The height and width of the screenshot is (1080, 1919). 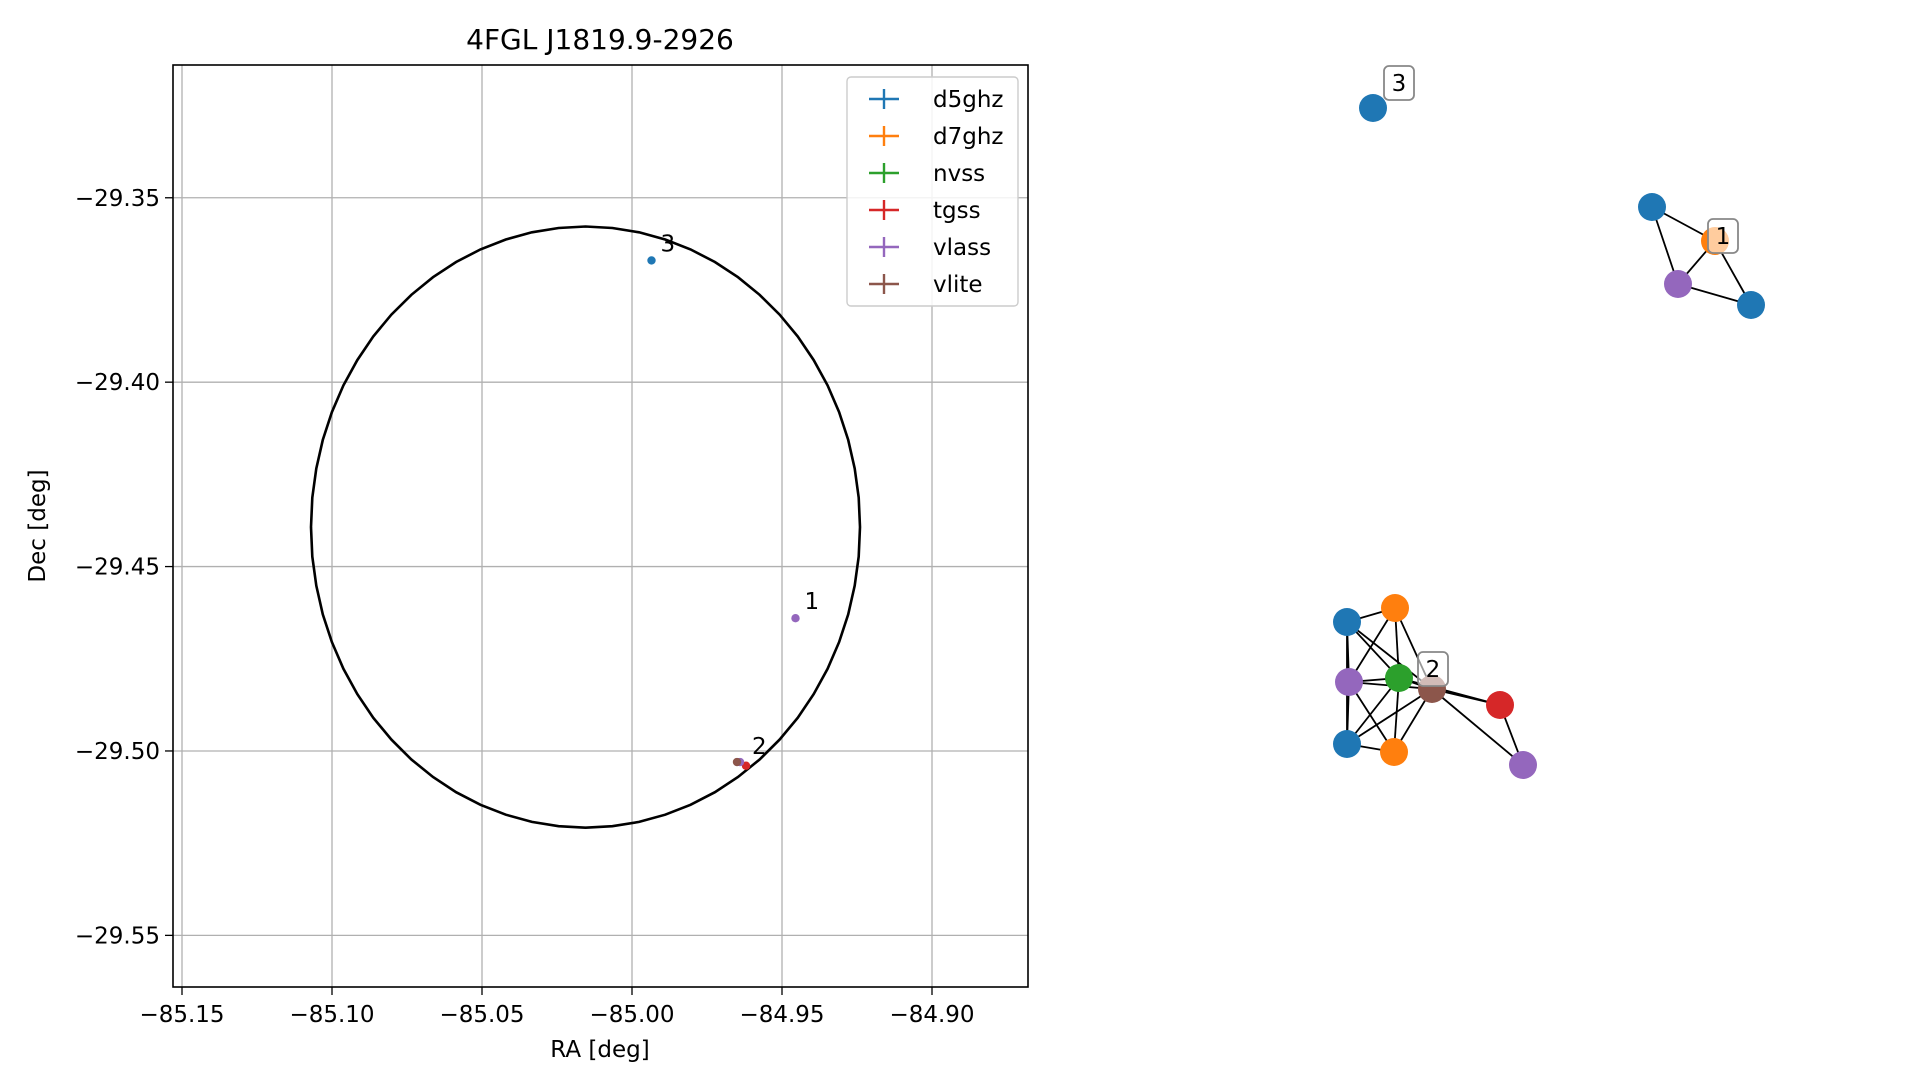 I want to click on legend-label-d5ghz: d5ghz, so click(x=968, y=100).